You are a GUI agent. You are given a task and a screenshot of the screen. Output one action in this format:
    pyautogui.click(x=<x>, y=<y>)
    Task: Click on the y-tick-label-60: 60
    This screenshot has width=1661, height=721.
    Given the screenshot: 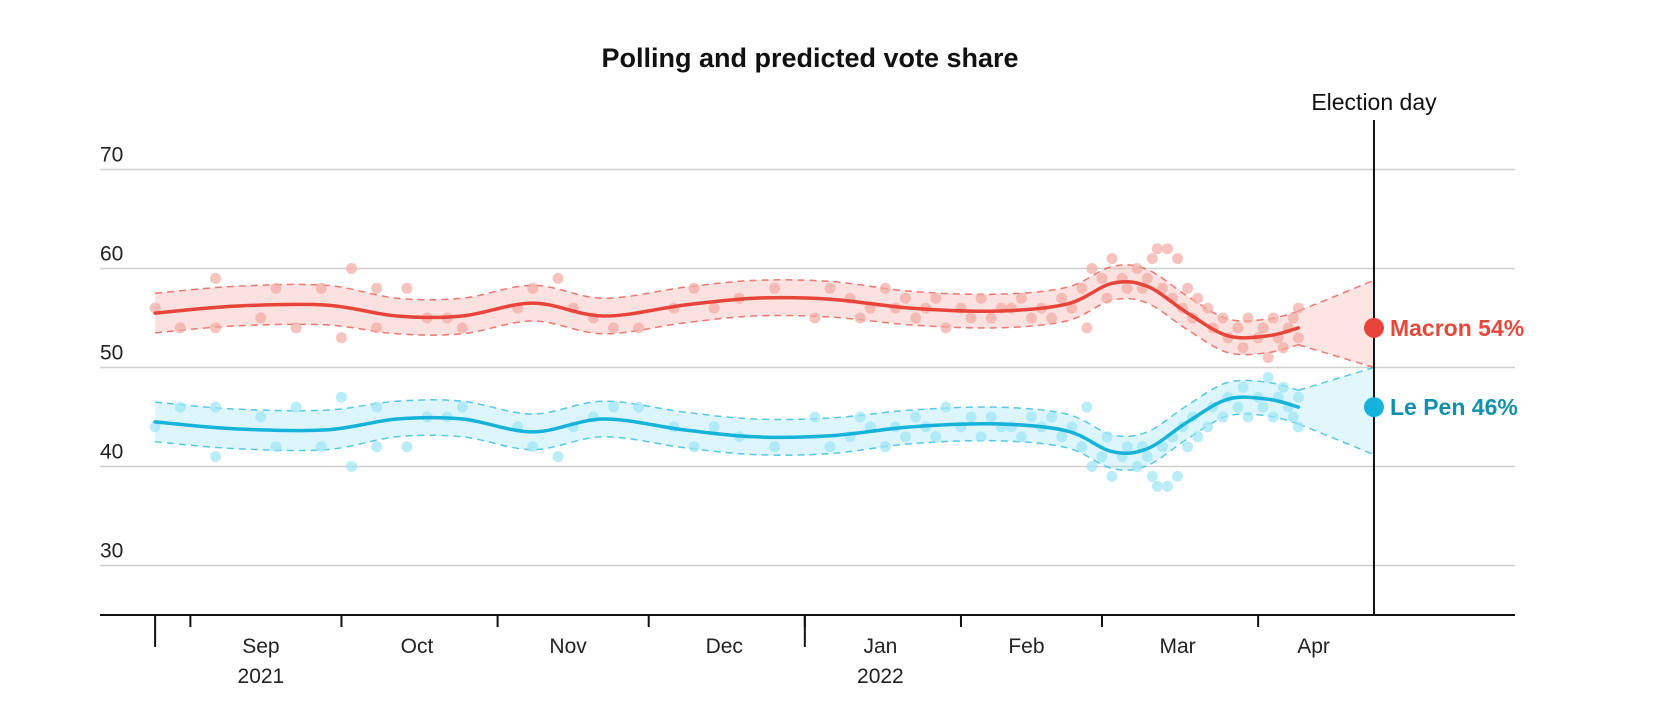 What is the action you would take?
    pyautogui.click(x=111, y=254)
    